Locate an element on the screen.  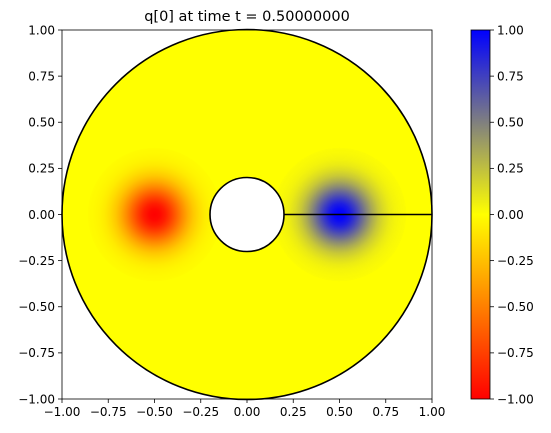
x-tick-label: −0.25 is located at coordinates (200, 412).